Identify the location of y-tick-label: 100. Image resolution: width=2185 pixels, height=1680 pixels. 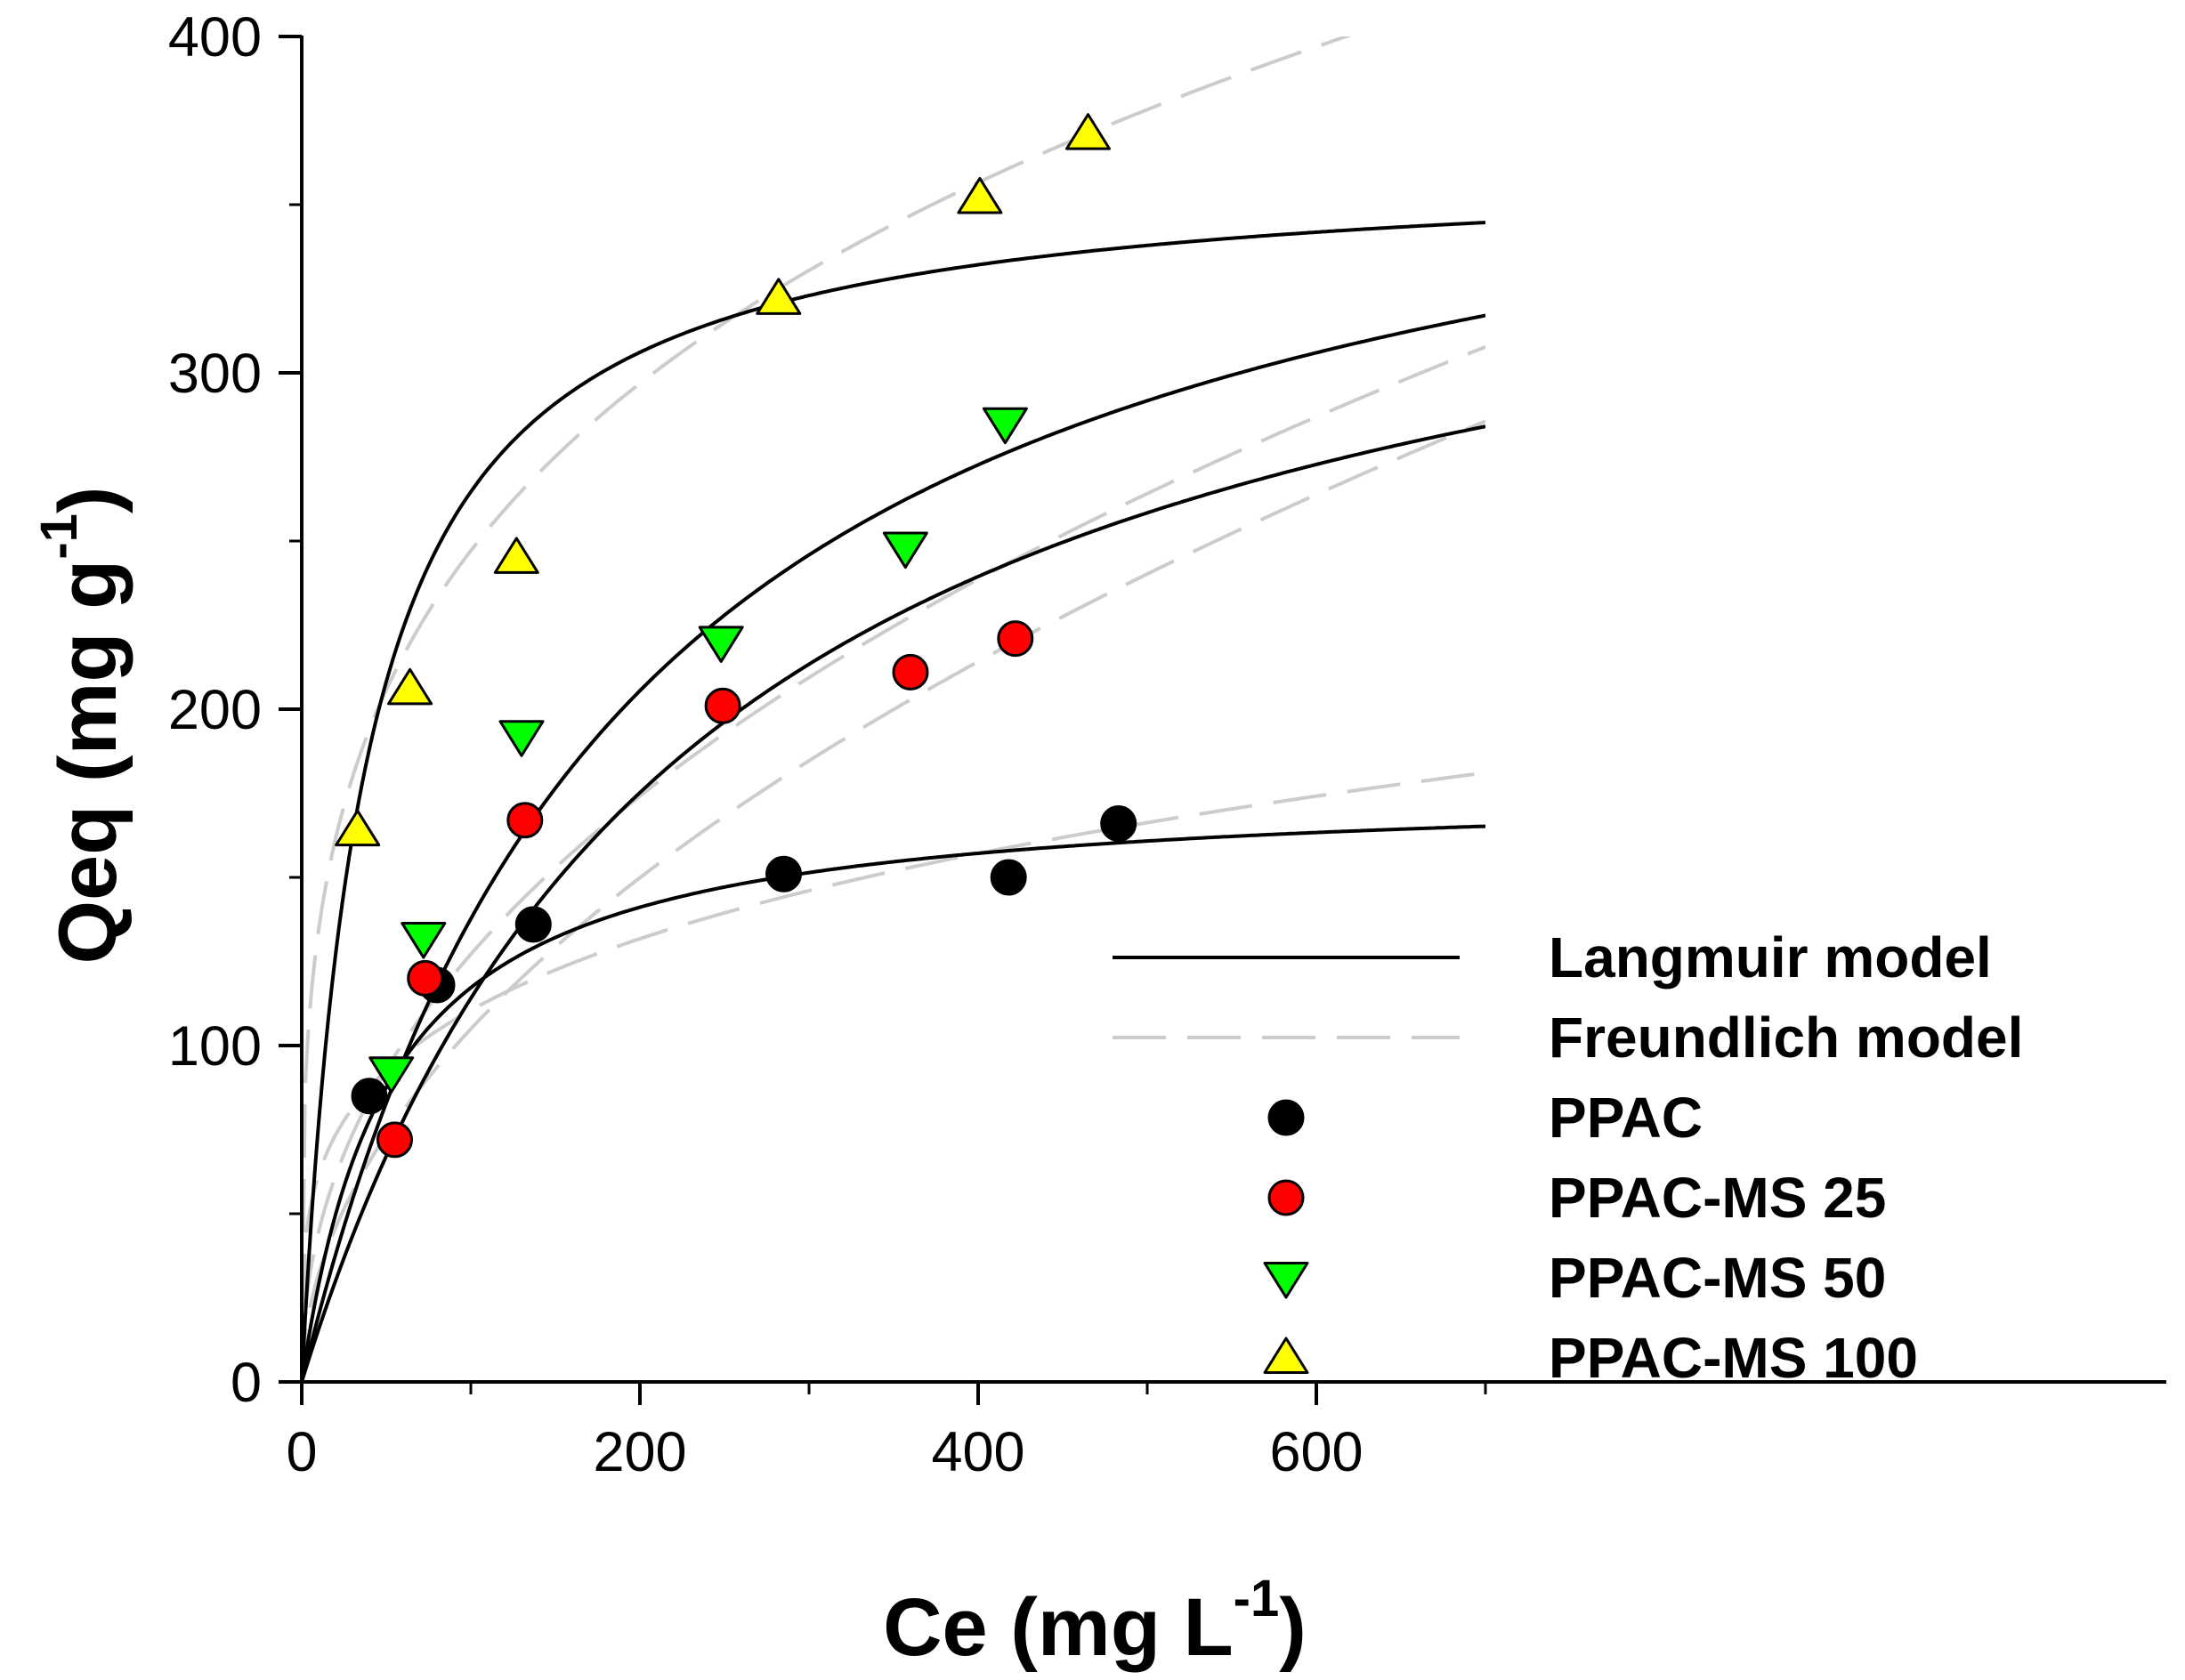
(215, 1046).